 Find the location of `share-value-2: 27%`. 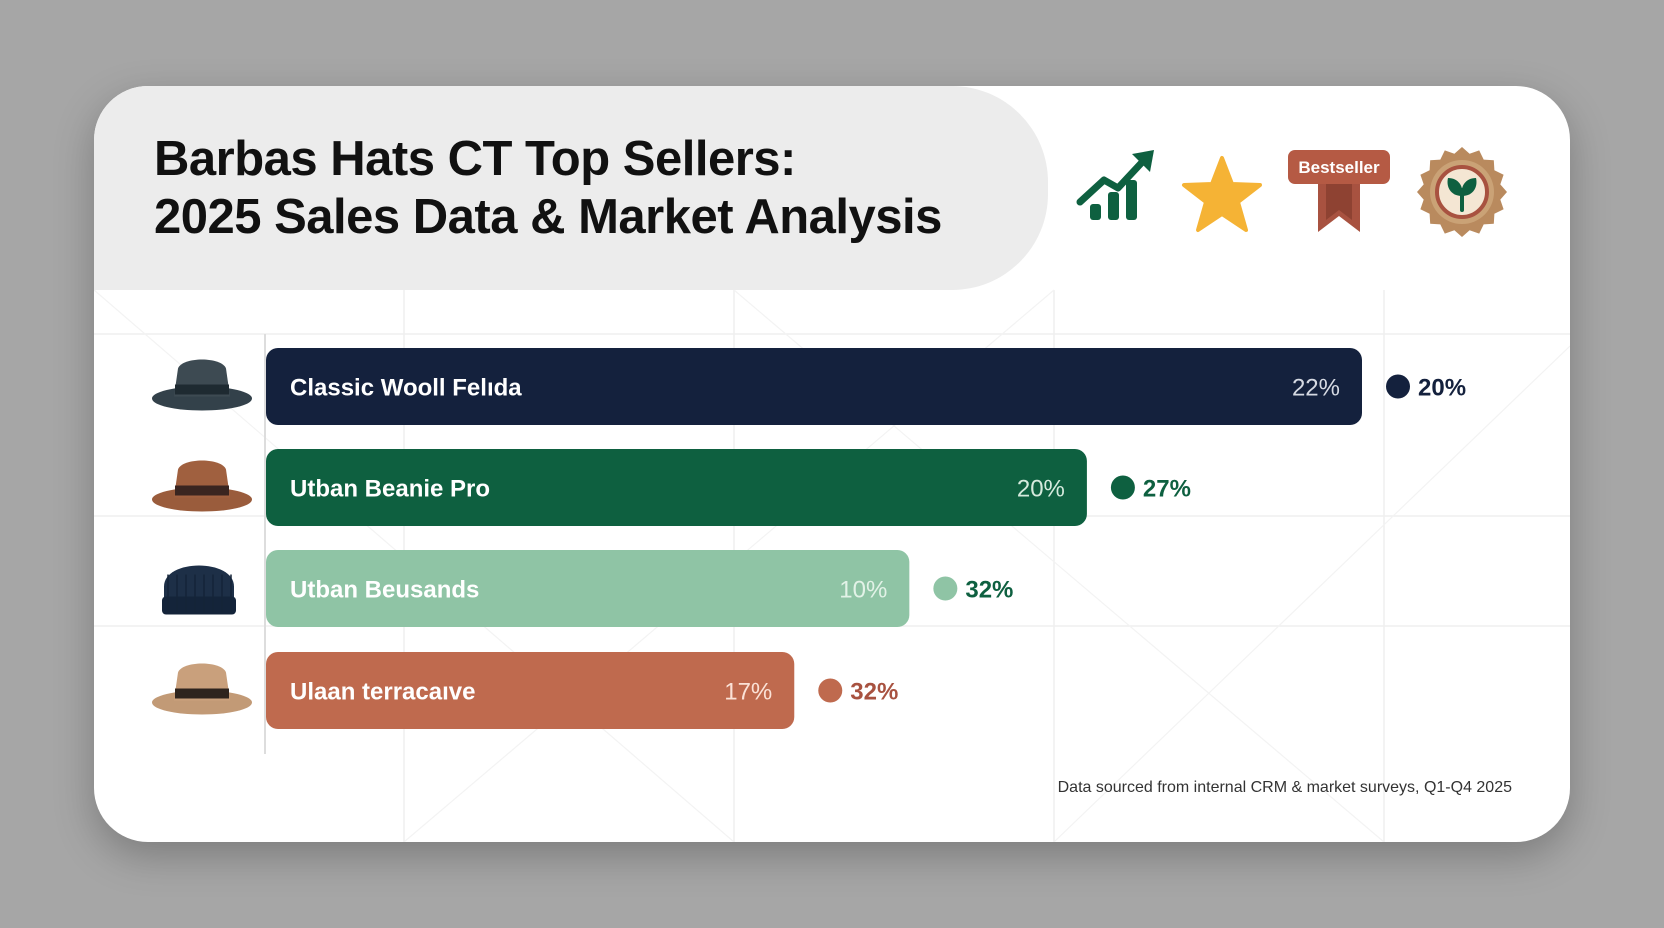

share-value-2: 27% is located at coordinates (1167, 489).